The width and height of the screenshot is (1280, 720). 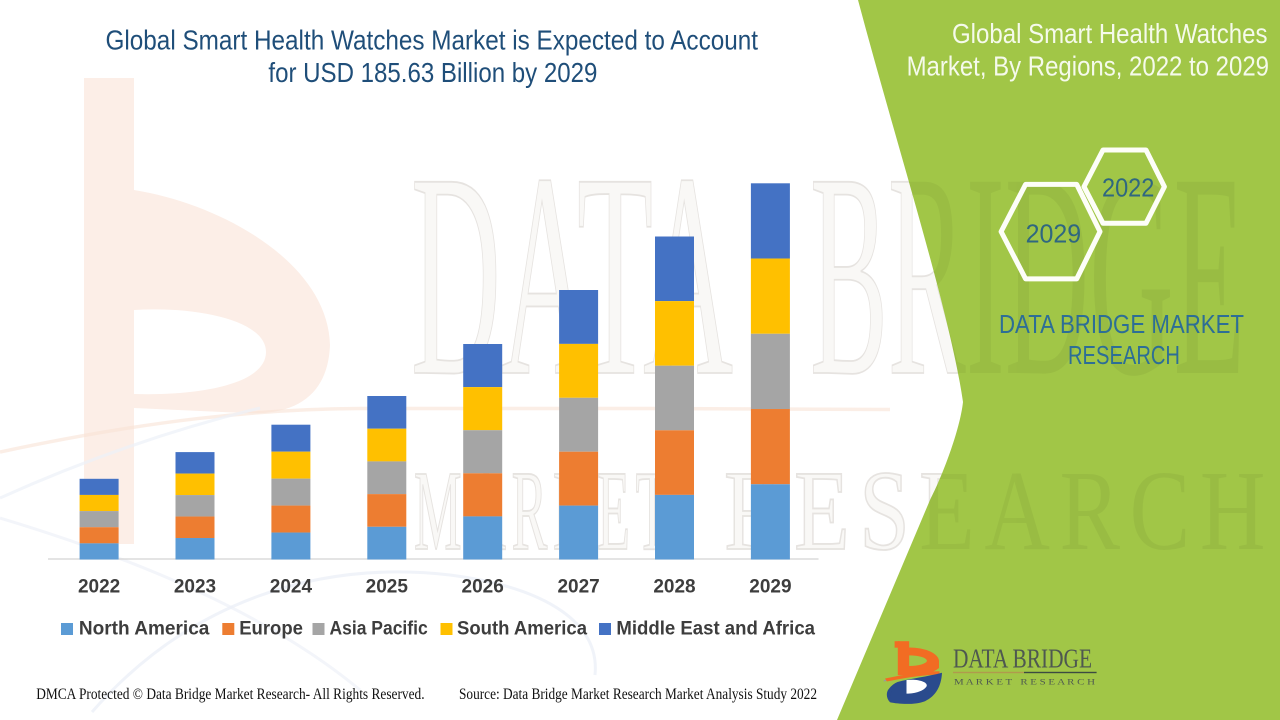 What do you see at coordinates (387, 586) in the screenshot?
I see `svg-text: 2025` at bounding box center [387, 586].